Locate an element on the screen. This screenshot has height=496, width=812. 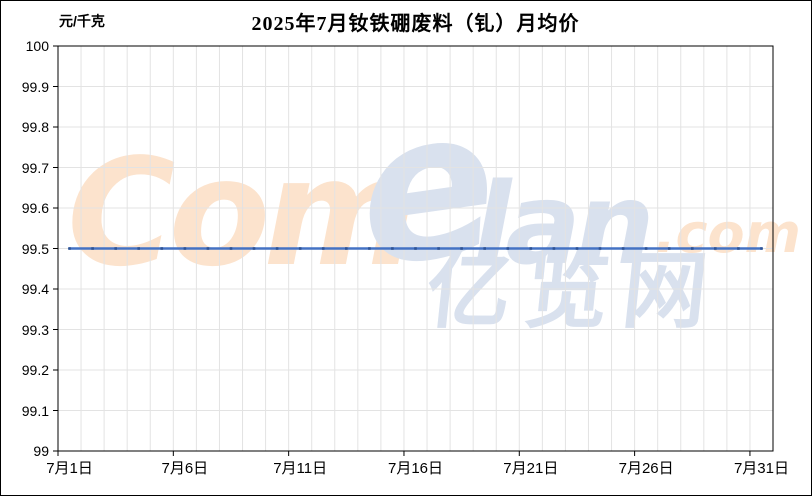
y-axis-tick-label: 99.7 is located at coordinates (35, 167).